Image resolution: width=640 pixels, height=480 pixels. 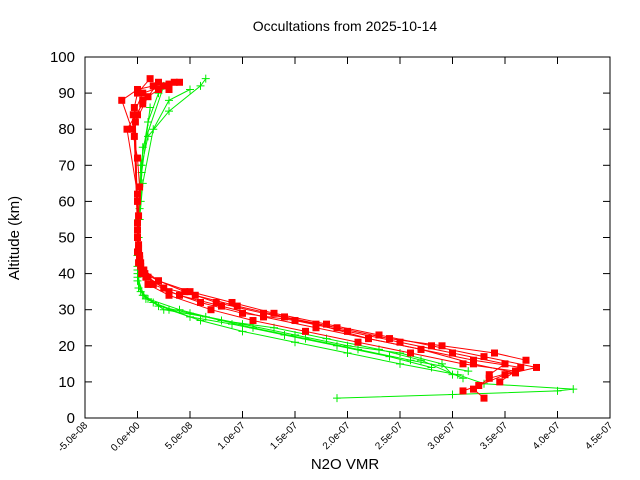 What do you see at coordinates (337, 436) in the screenshot?
I see `x-tick-label: 2.0e-07` at bounding box center [337, 436].